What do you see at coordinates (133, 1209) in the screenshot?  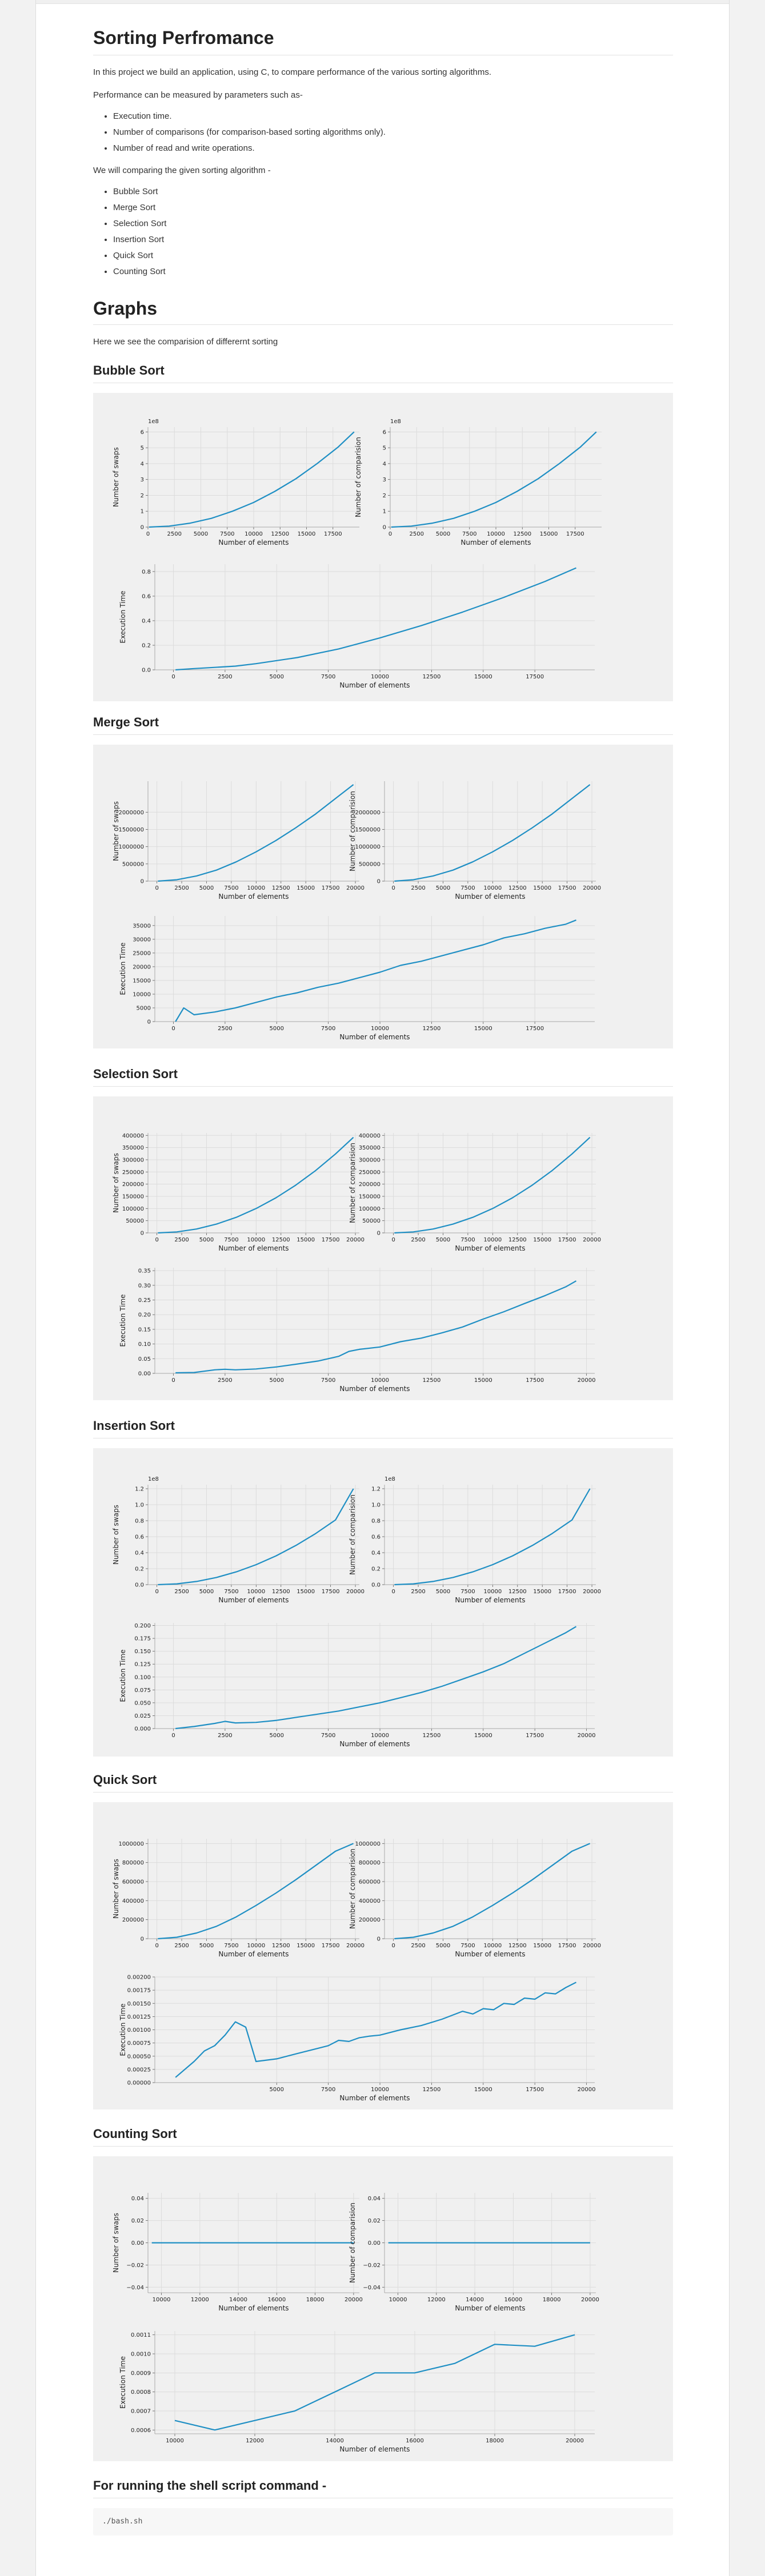 I see `y-tick-label: 100000` at bounding box center [133, 1209].